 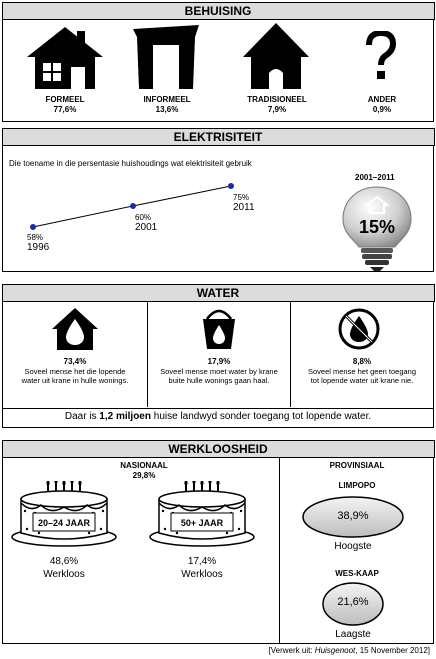 I want to click on source-text: , 15 November 2012], so click(x=392, y=650).